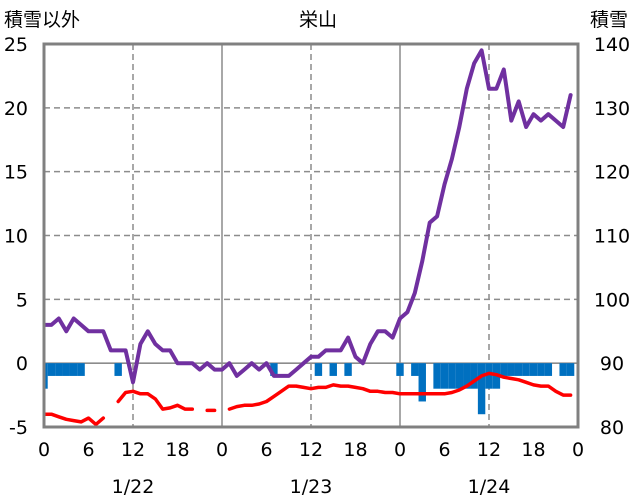  What do you see at coordinates (489, 376) in the screenshot?
I see `bar-h60` at bounding box center [489, 376].